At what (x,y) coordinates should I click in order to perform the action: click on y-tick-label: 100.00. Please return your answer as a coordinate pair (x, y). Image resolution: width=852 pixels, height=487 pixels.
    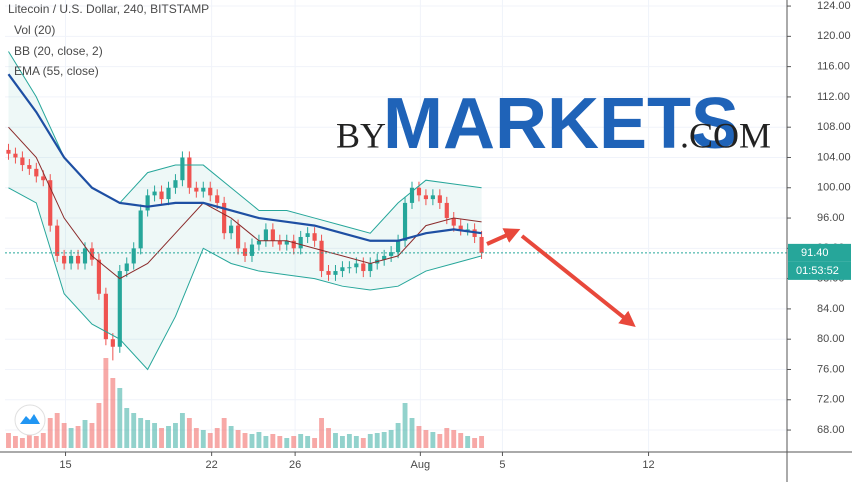
    Looking at the image, I should click on (834, 188).